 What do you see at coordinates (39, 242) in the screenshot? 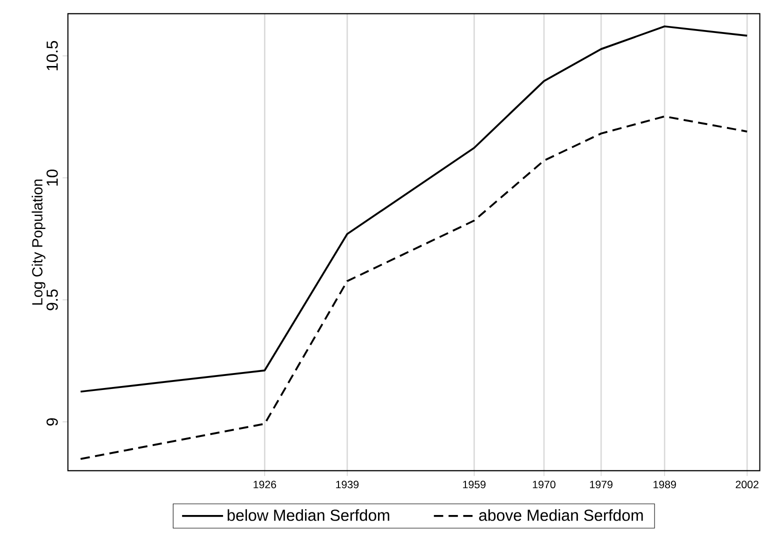
I see `y-axis-title: Log City Population` at bounding box center [39, 242].